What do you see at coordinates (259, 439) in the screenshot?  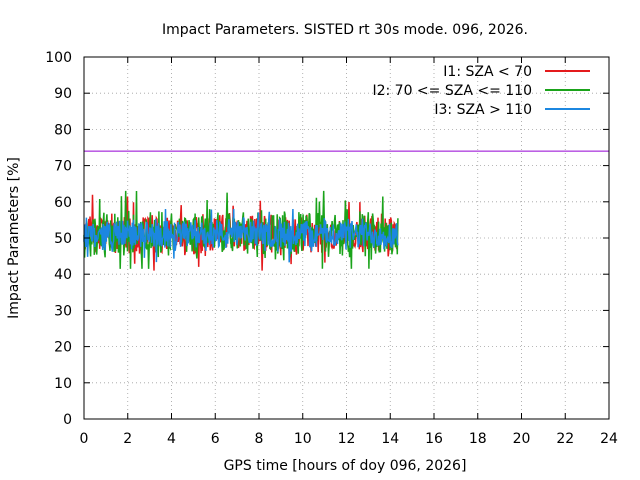 I see `x-tick-label: 8` at bounding box center [259, 439].